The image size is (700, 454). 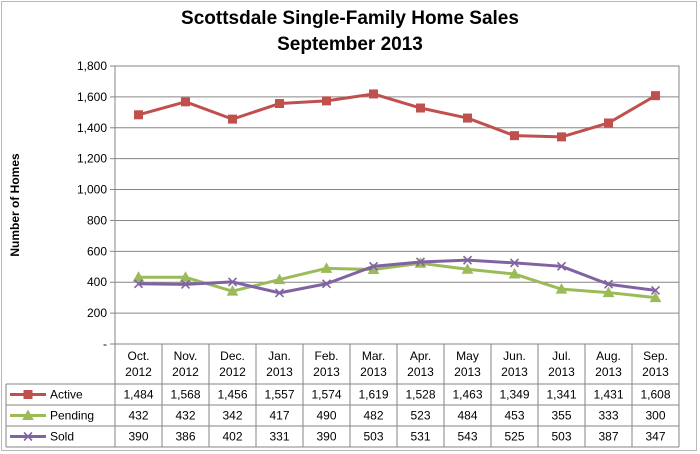 What do you see at coordinates (97, 251) in the screenshot?
I see `y-tick-label: 600` at bounding box center [97, 251].